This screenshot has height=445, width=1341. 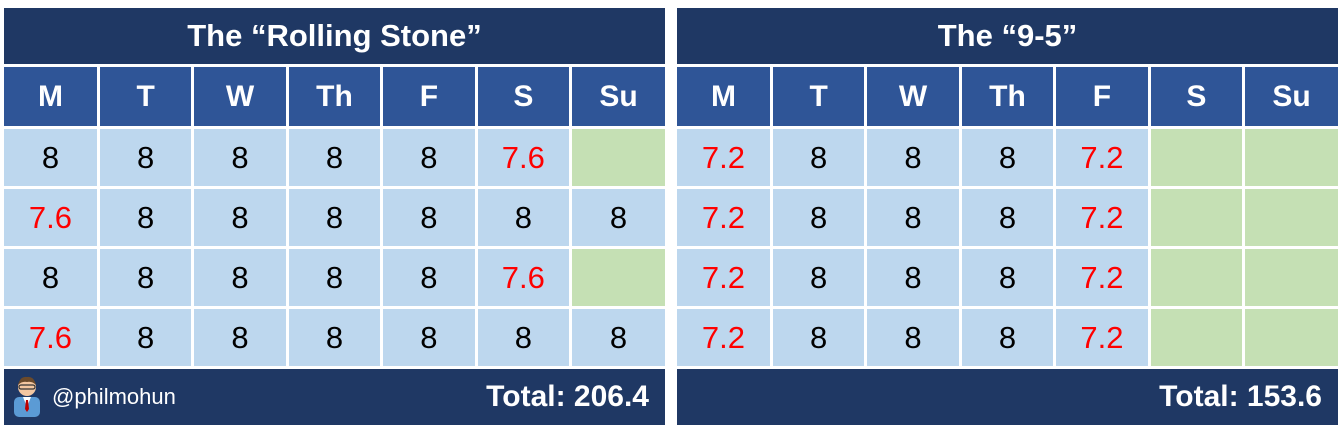 What do you see at coordinates (334, 36) in the screenshot?
I see `panel-title: The “Rolling Stone”` at bounding box center [334, 36].